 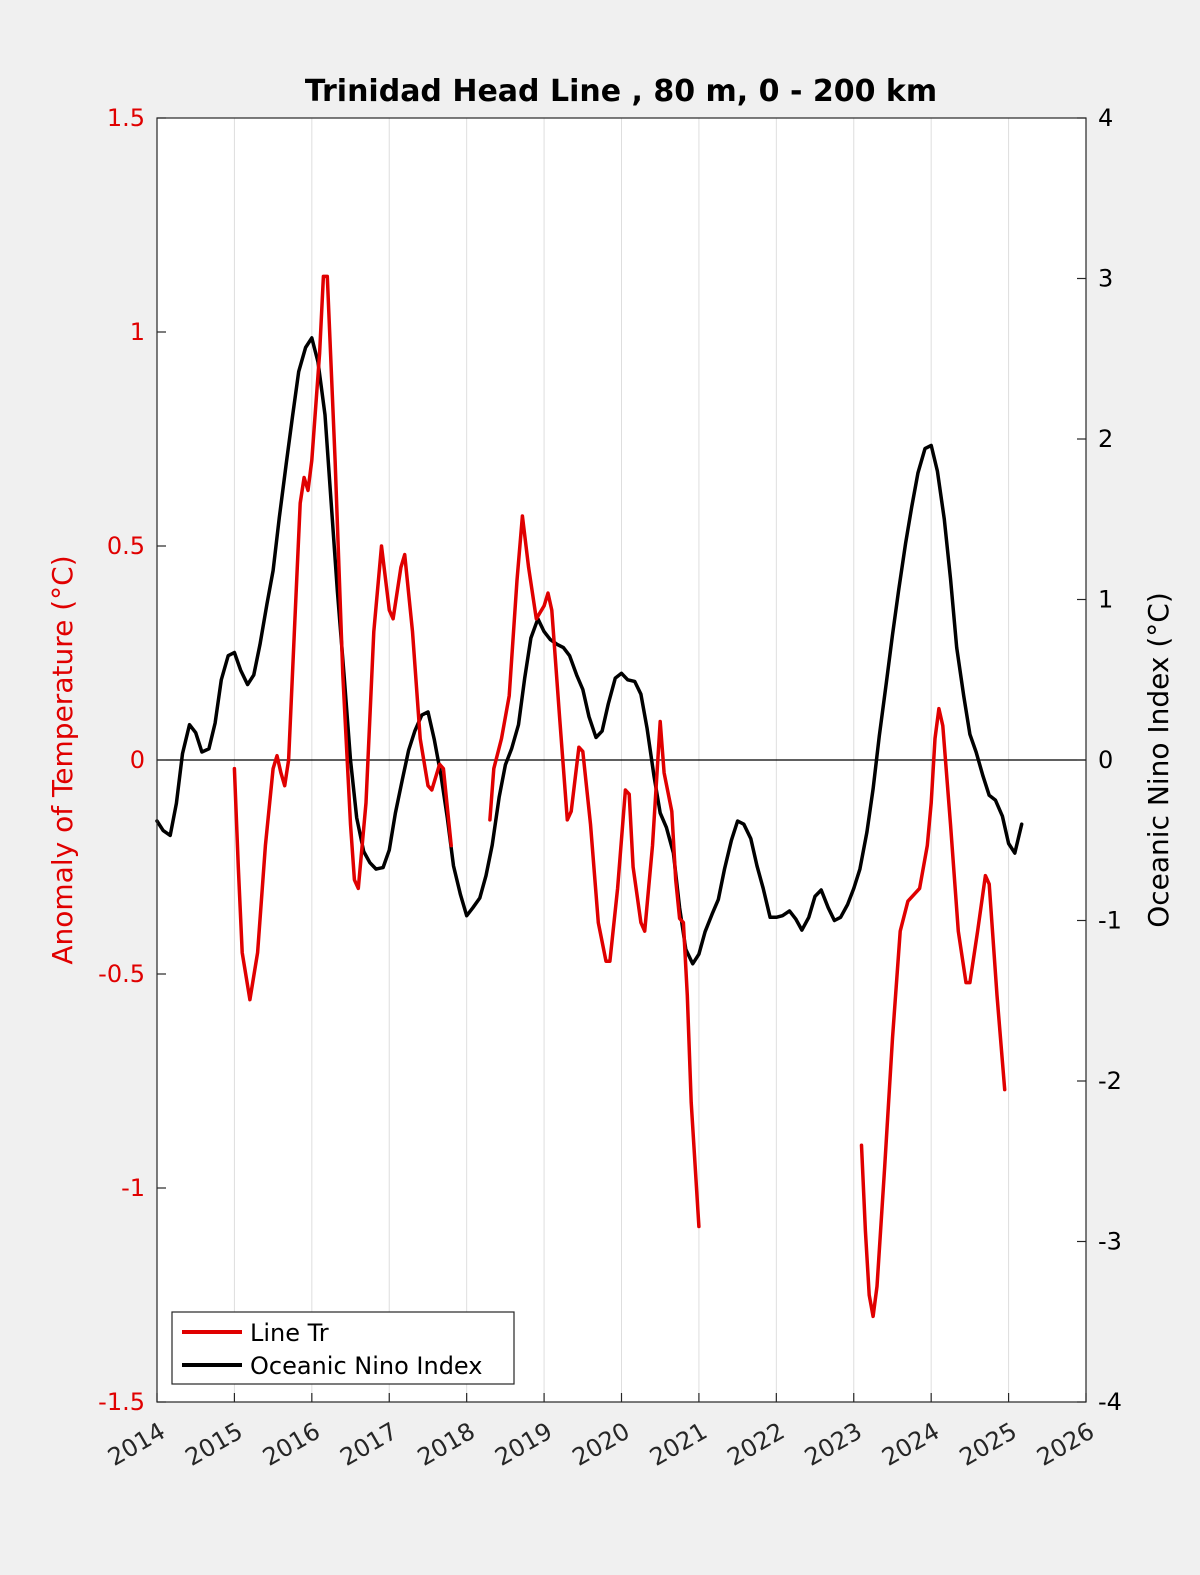 I want to click on y-tick-label-left: -1, so click(x=133, y=1188).